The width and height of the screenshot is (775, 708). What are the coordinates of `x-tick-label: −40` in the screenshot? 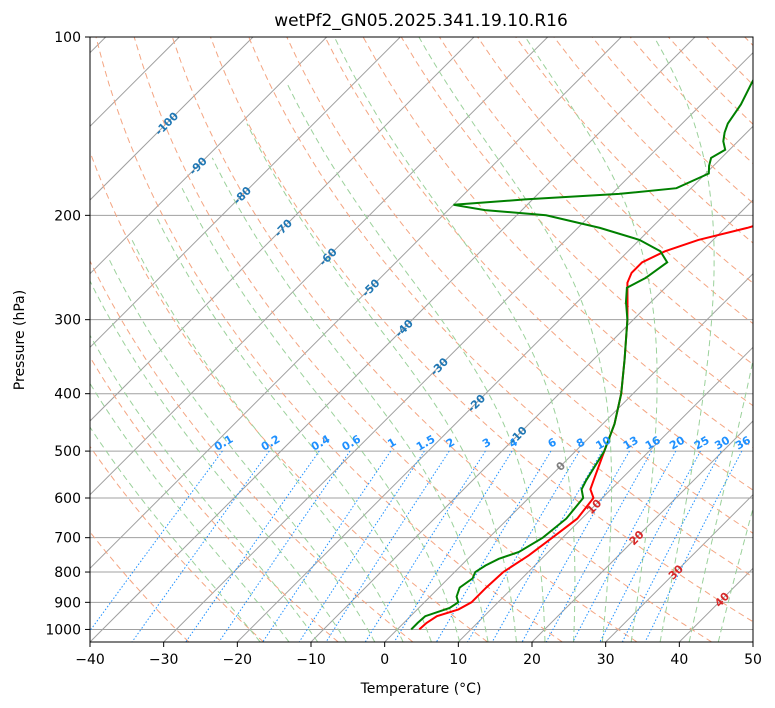 It's located at (90, 660).